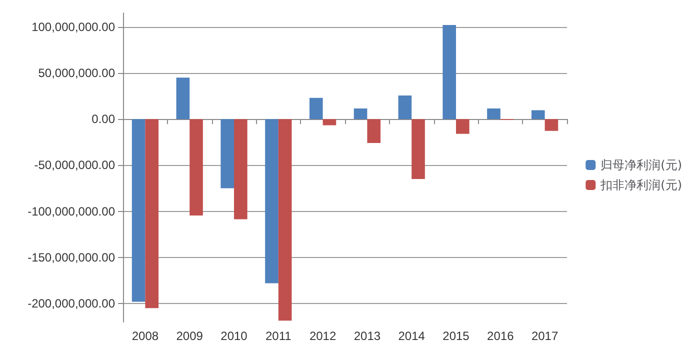  Describe the element at coordinates (72, 211) in the screenshot. I see `y-tick-label: -100,000,000.00` at that location.